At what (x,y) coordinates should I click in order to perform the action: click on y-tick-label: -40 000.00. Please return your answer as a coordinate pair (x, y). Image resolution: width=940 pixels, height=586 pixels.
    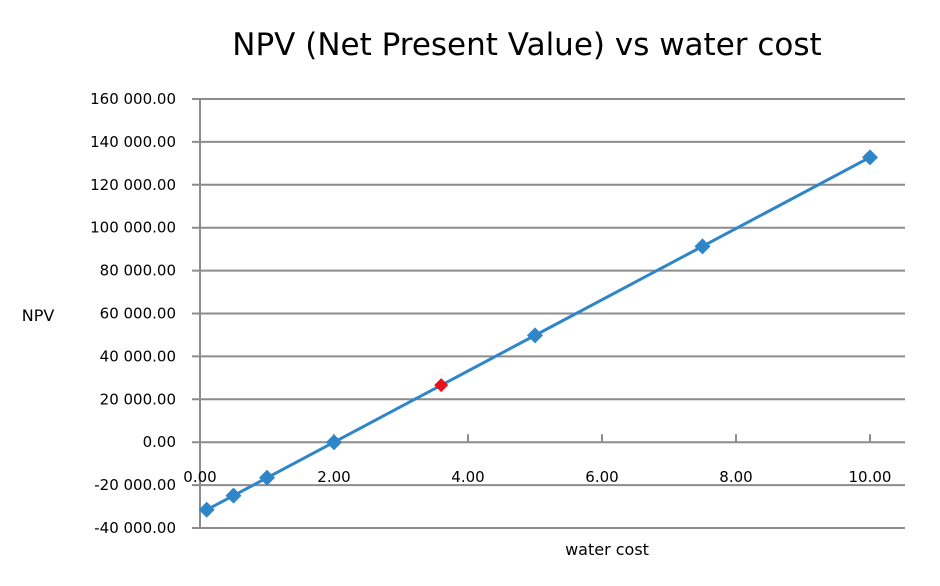
    Looking at the image, I should click on (135, 528).